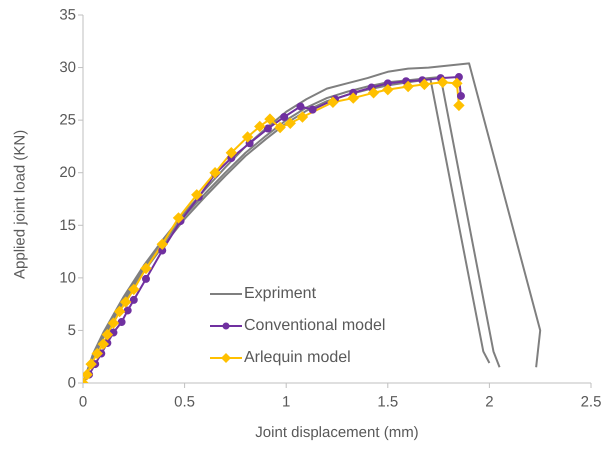 The width and height of the screenshot is (604, 459). Describe the element at coordinates (67, 67) in the screenshot. I see `y-tick-label: 30` at that location.